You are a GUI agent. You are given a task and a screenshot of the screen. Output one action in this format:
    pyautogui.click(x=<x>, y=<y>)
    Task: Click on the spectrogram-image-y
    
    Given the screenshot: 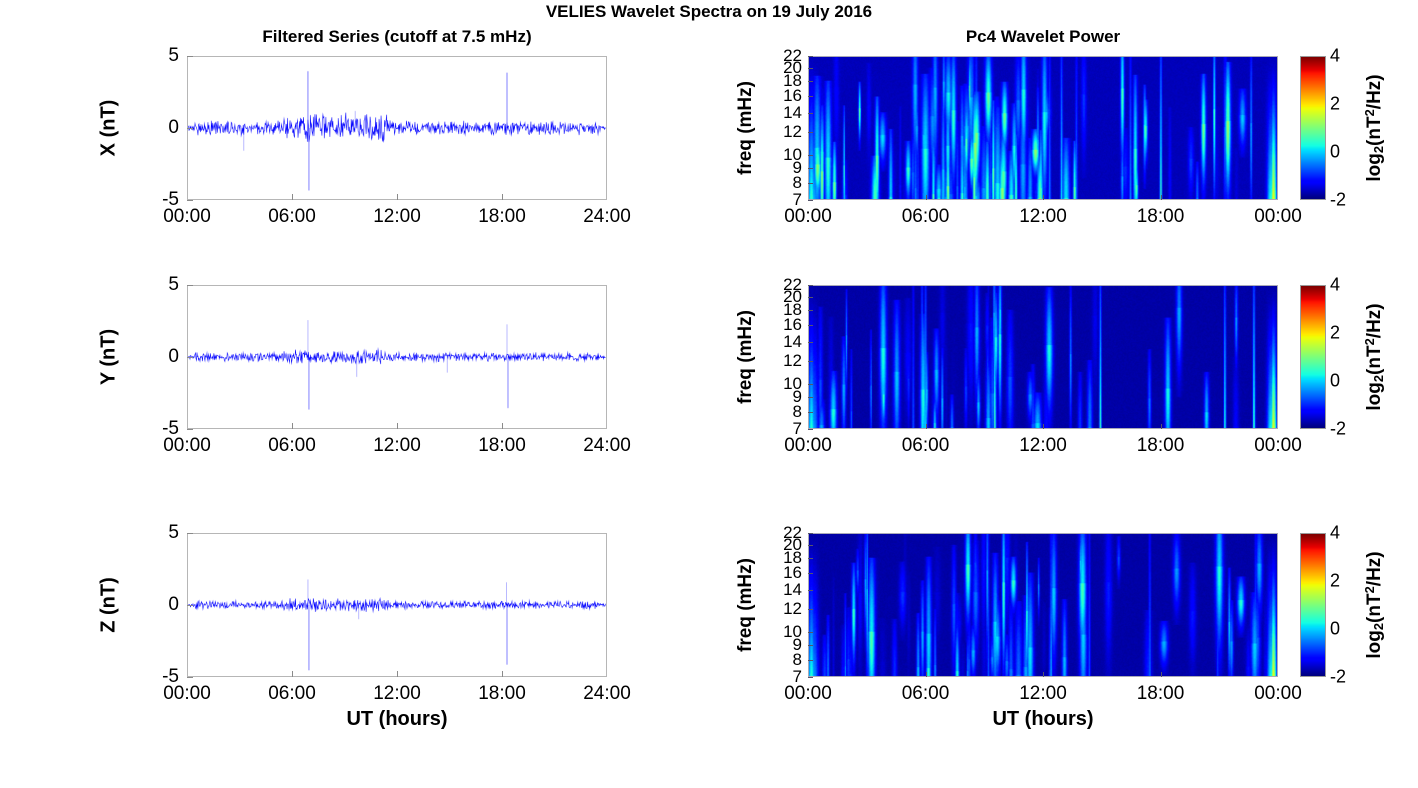 What is the action you would take?
    pyautogui.click(x=1043, y=357)
    